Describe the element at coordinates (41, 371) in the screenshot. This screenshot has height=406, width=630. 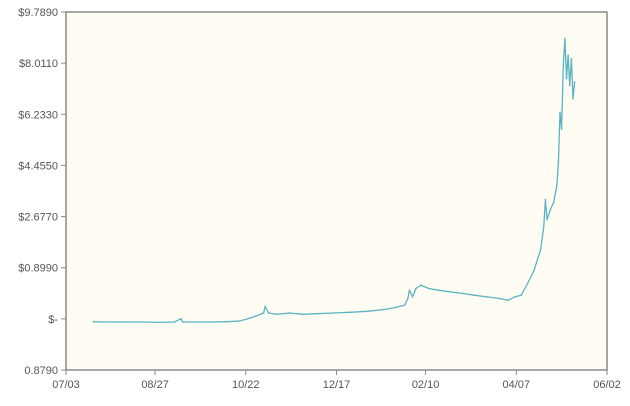
I see `y-tick-label: 0.8790` at that location.